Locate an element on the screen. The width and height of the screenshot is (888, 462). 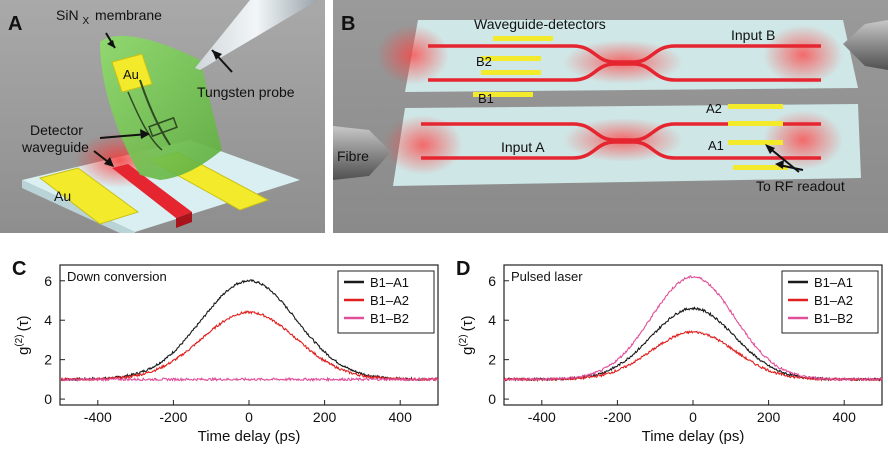
waveguide-bar is located at coordinates (152, 191).